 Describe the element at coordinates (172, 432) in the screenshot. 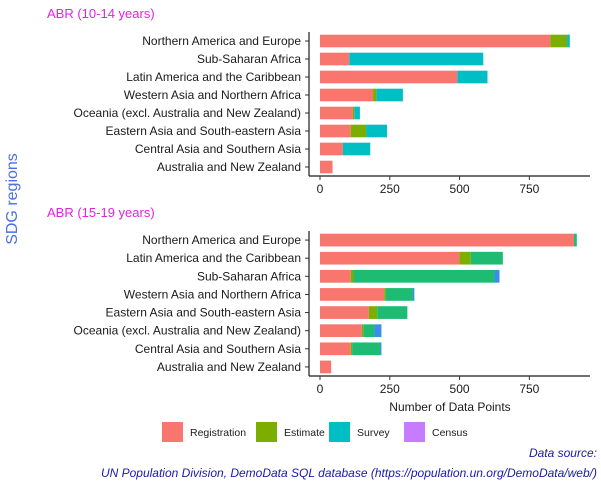

I see `legend-swatch-registration` at that location.